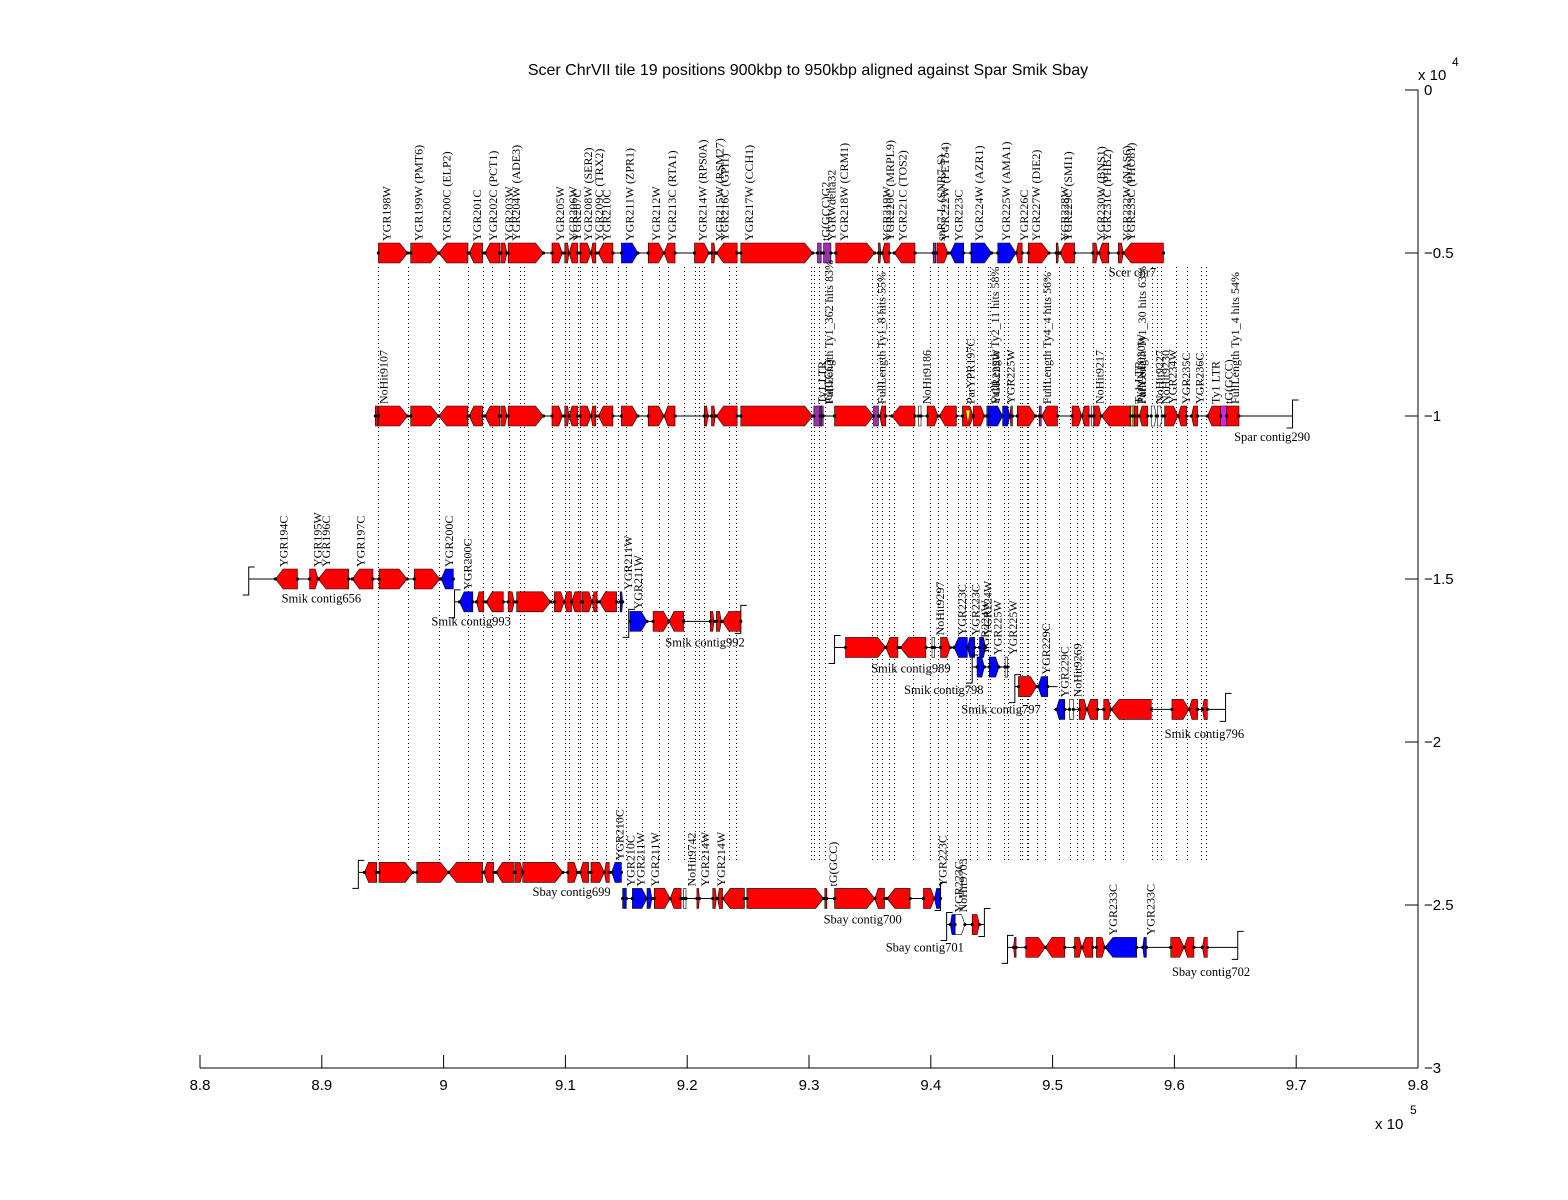 The height and width of the screenshot is (1200, 1568). What do you see at coordinates (1165, 377) in the screenshot?
I see `gene-label: NoHit9230` at bounding box center [1165, 377].